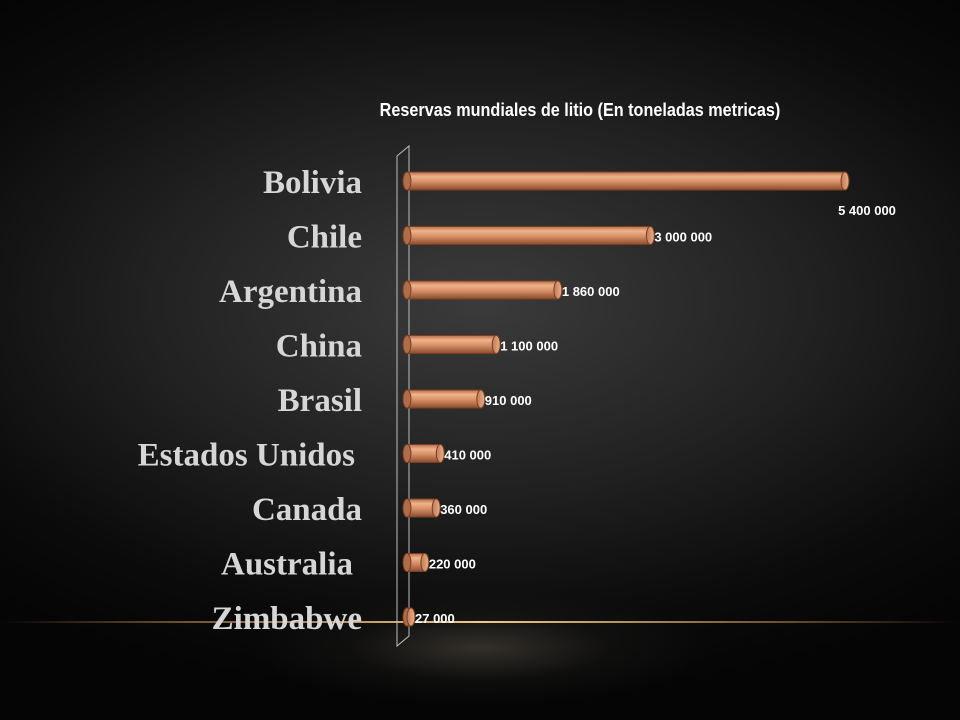  I want to click on axis-wall, so click(403, 396).